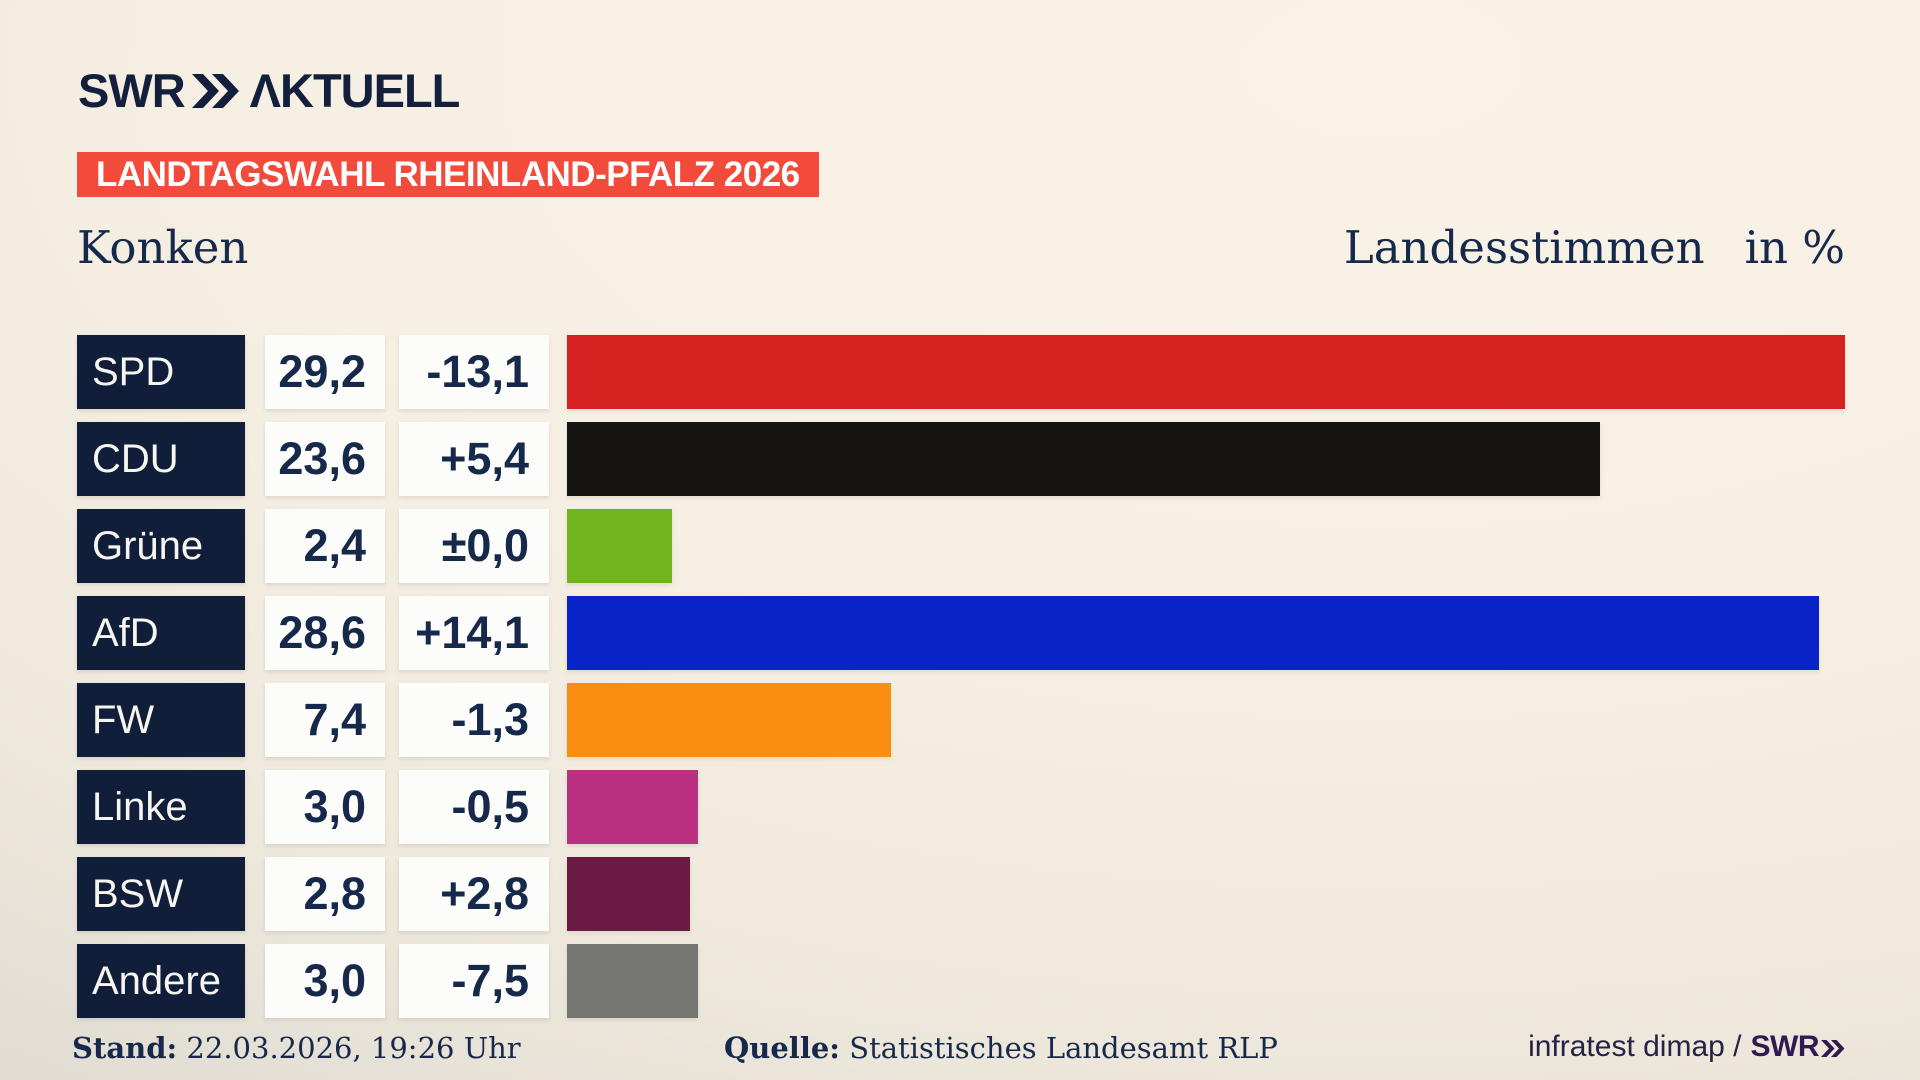 This screenshot has width=1920, height=1080. What do you see at coordinates (325, 459) in the screenshot?
I see `party-value-box: 23,6` at bounding box center [325, 459].